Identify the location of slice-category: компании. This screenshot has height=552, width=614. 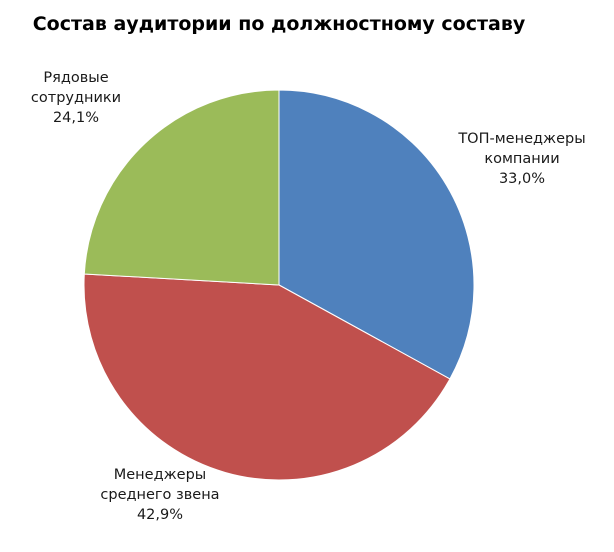
(521, 159).